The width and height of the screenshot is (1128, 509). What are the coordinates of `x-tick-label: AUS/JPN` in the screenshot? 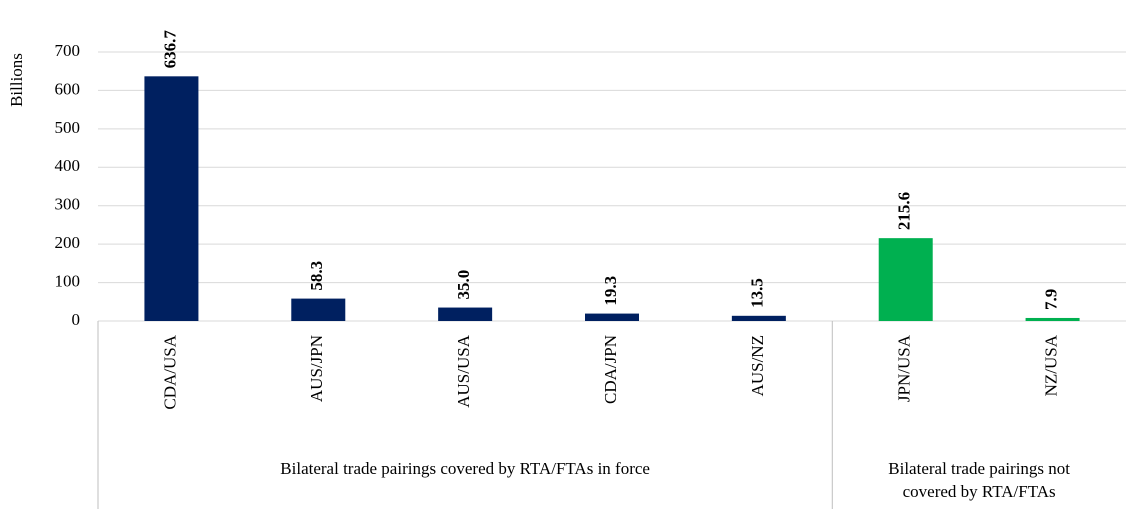 It's located at (316, 368).